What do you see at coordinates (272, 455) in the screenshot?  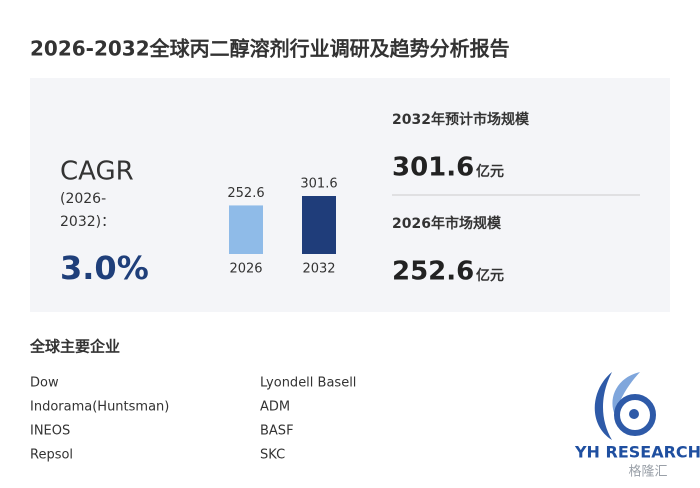 I see `company-name: SKC` at bounding box center [272, 455].